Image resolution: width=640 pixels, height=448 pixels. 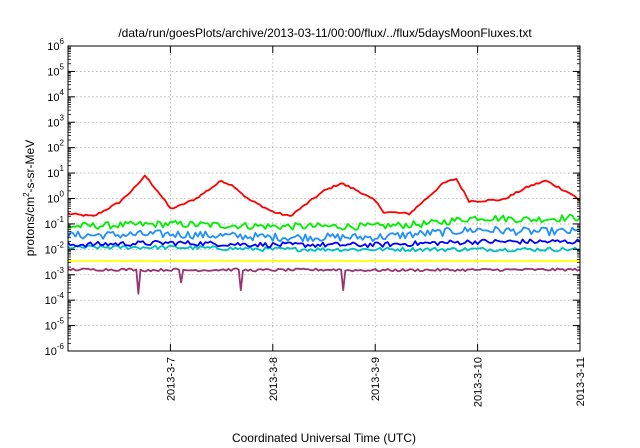 I want to click on y-axis-title-superscript: 2, so click(x=26, y=194).